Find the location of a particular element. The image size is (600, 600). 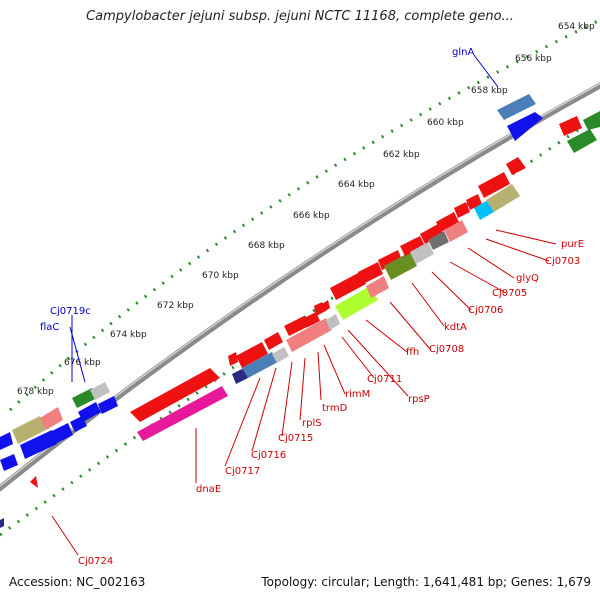

gene-label-cj0706: Cj0706 is located at coordinates (485, 310).